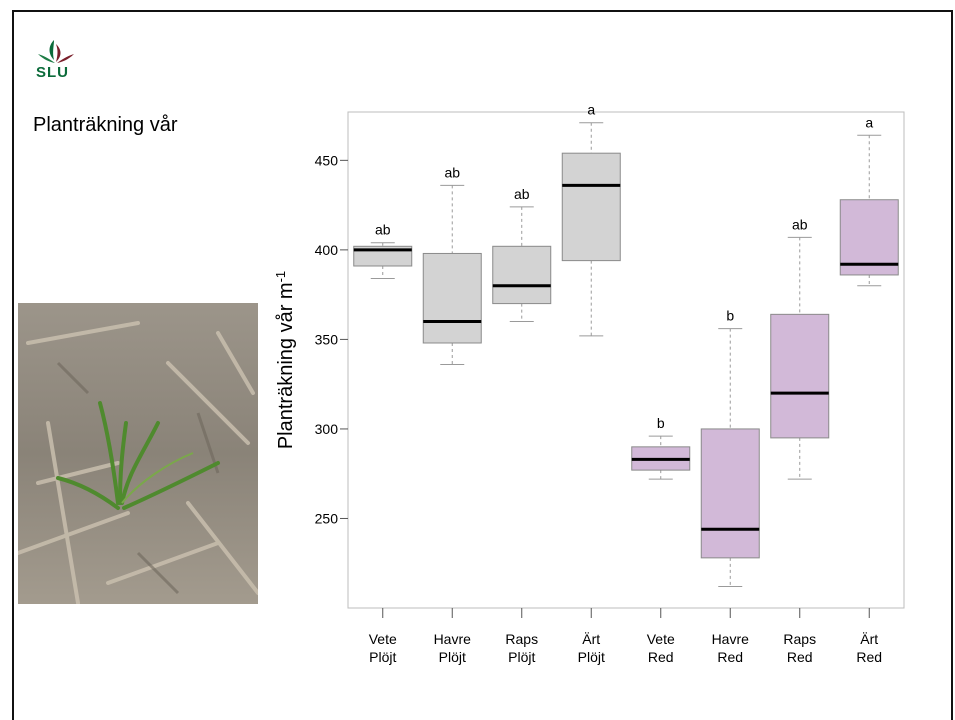 This screenshot has height=720, width=955. What do you see at coordinates (327, 160) in the screenshot?
I see `y-tick-label: 450` at bounding box center [327, 160].